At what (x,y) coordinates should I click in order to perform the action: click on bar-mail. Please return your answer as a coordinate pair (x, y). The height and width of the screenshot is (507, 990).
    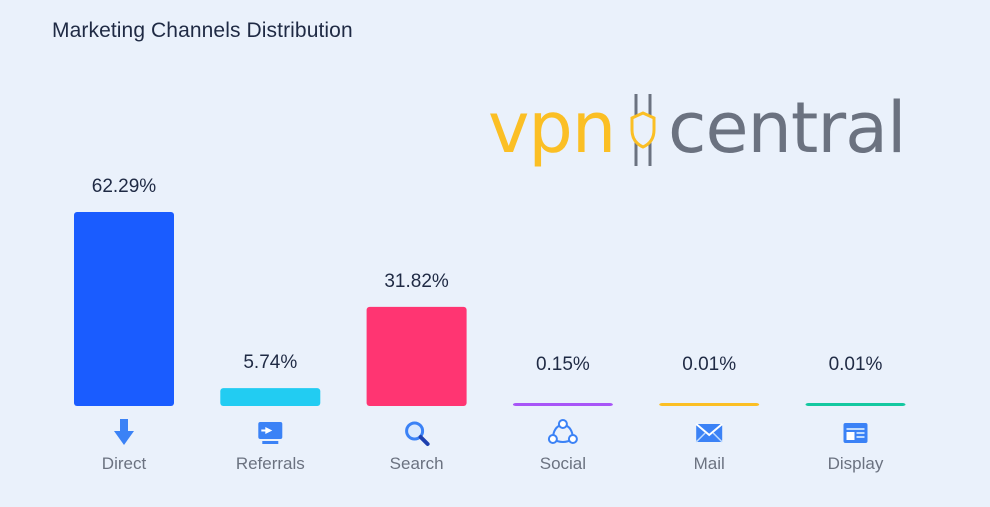
    Looking at the image, I should click on (709, 404).